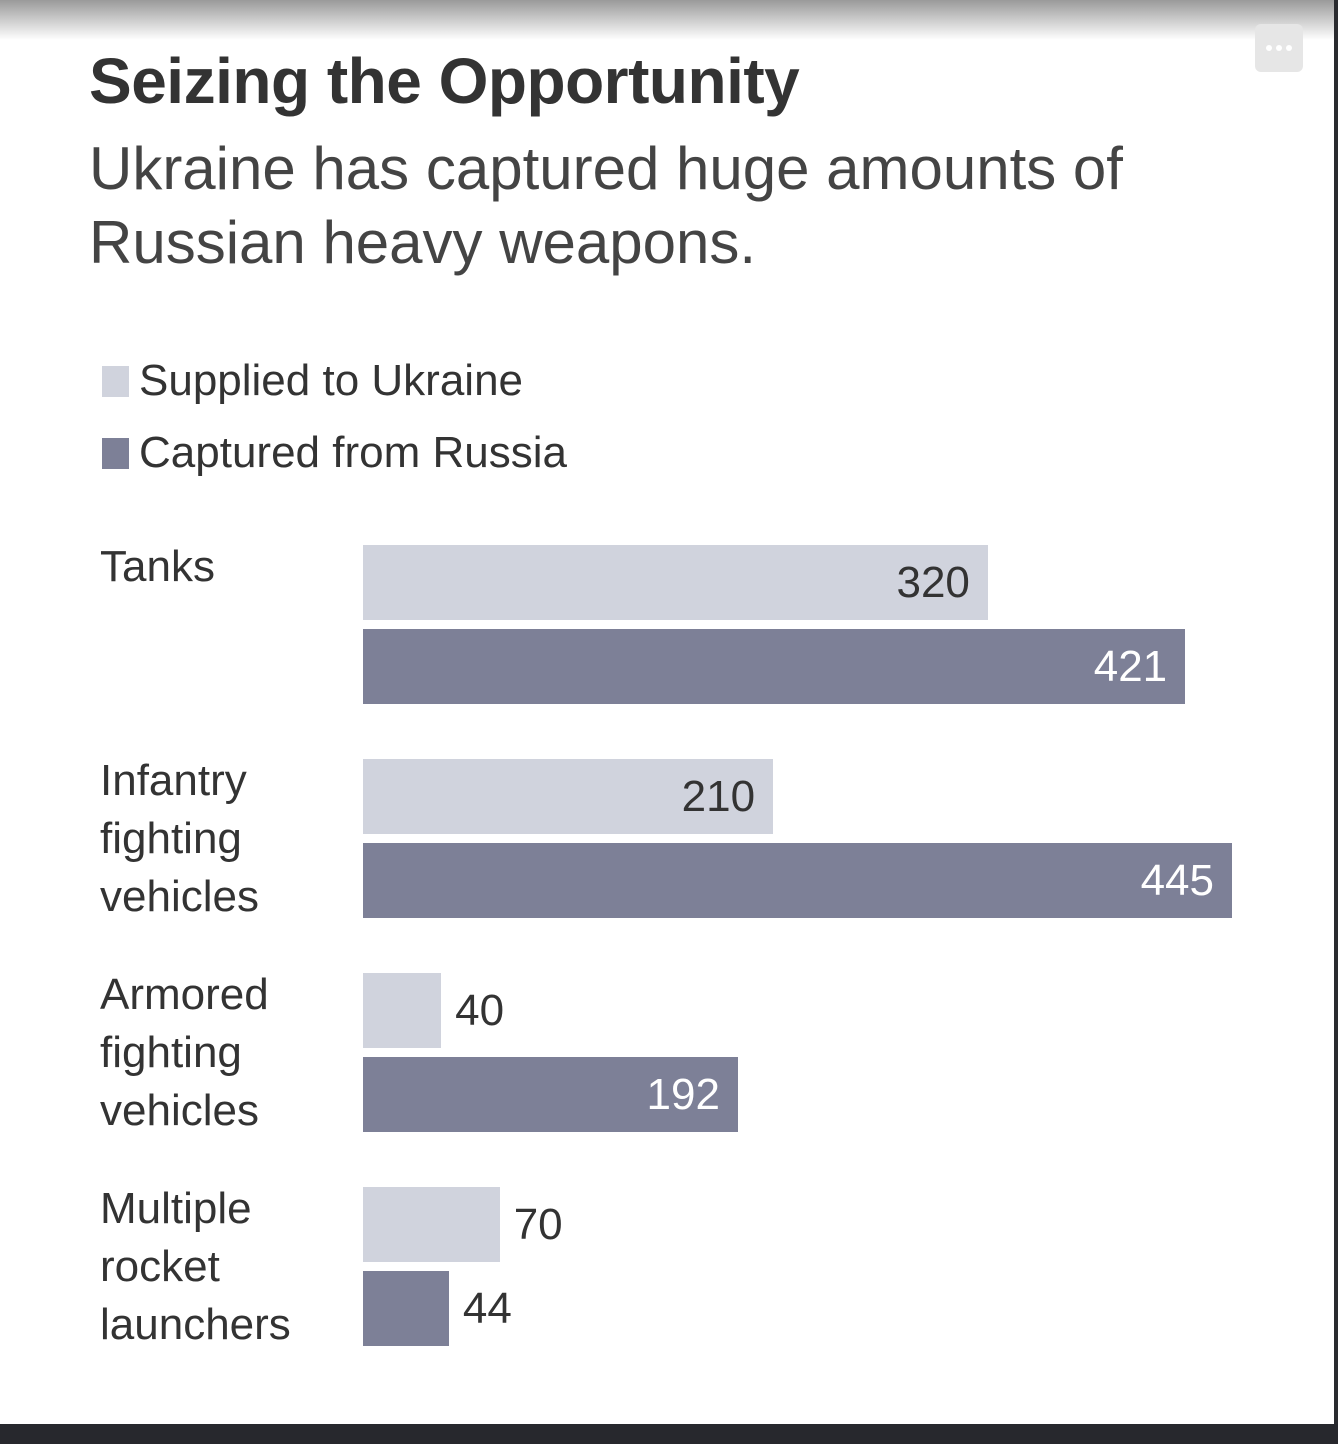 The width and height of the screenshot is (1338, 1444). I want to click on legend-item-supplied: Supplied to Ukraine, so click(312, 381).